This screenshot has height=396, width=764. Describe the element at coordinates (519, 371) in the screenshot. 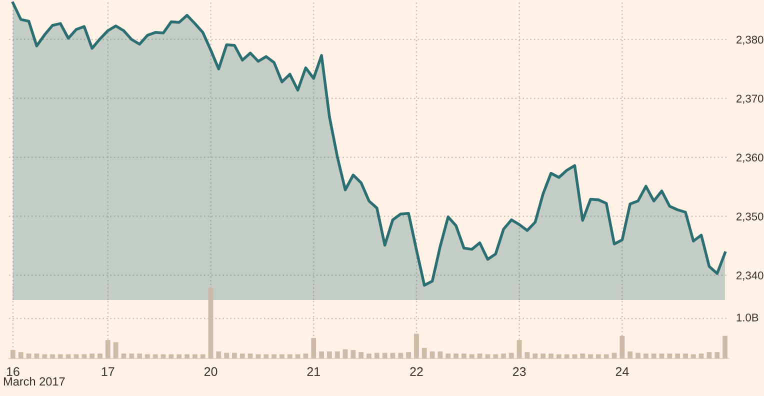

I see `x-tick-label: 23` at that location.